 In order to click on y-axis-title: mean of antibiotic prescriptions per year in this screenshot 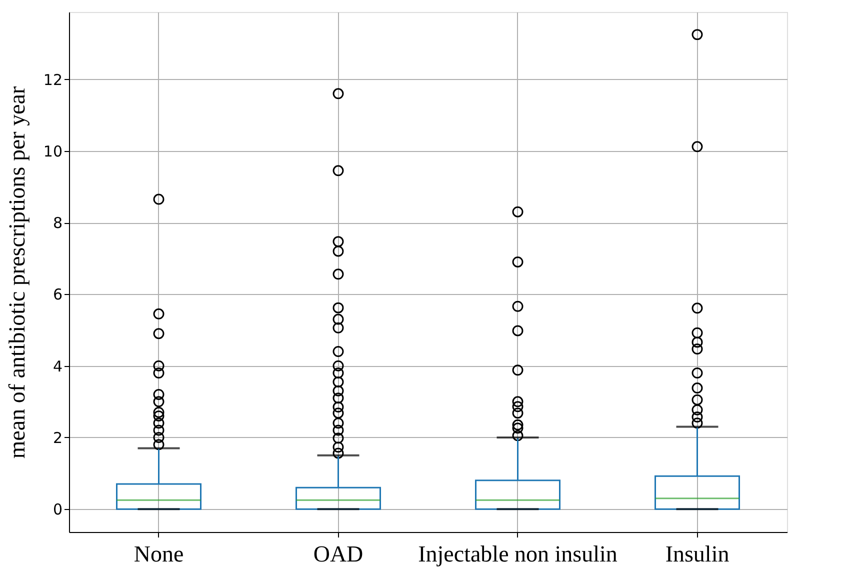, I will do `click(17, 272)`.